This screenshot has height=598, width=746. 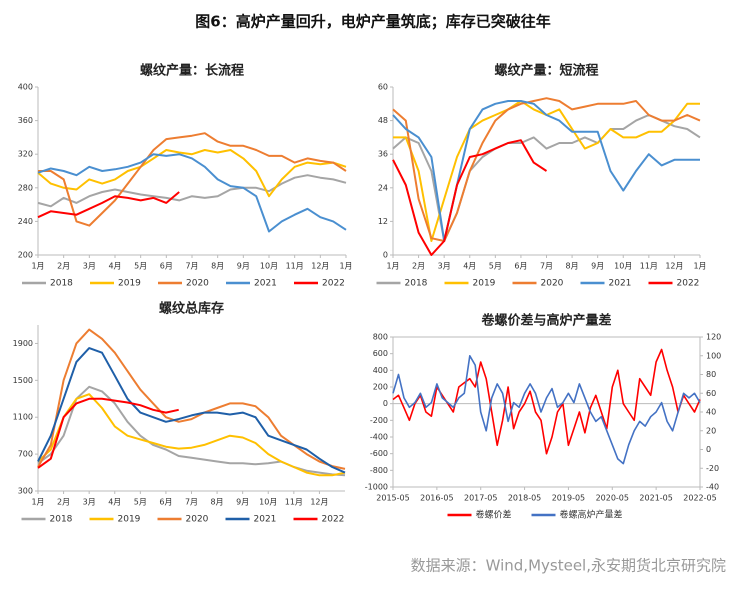 I want to click on plot-frame, so click(x=546, y=412).